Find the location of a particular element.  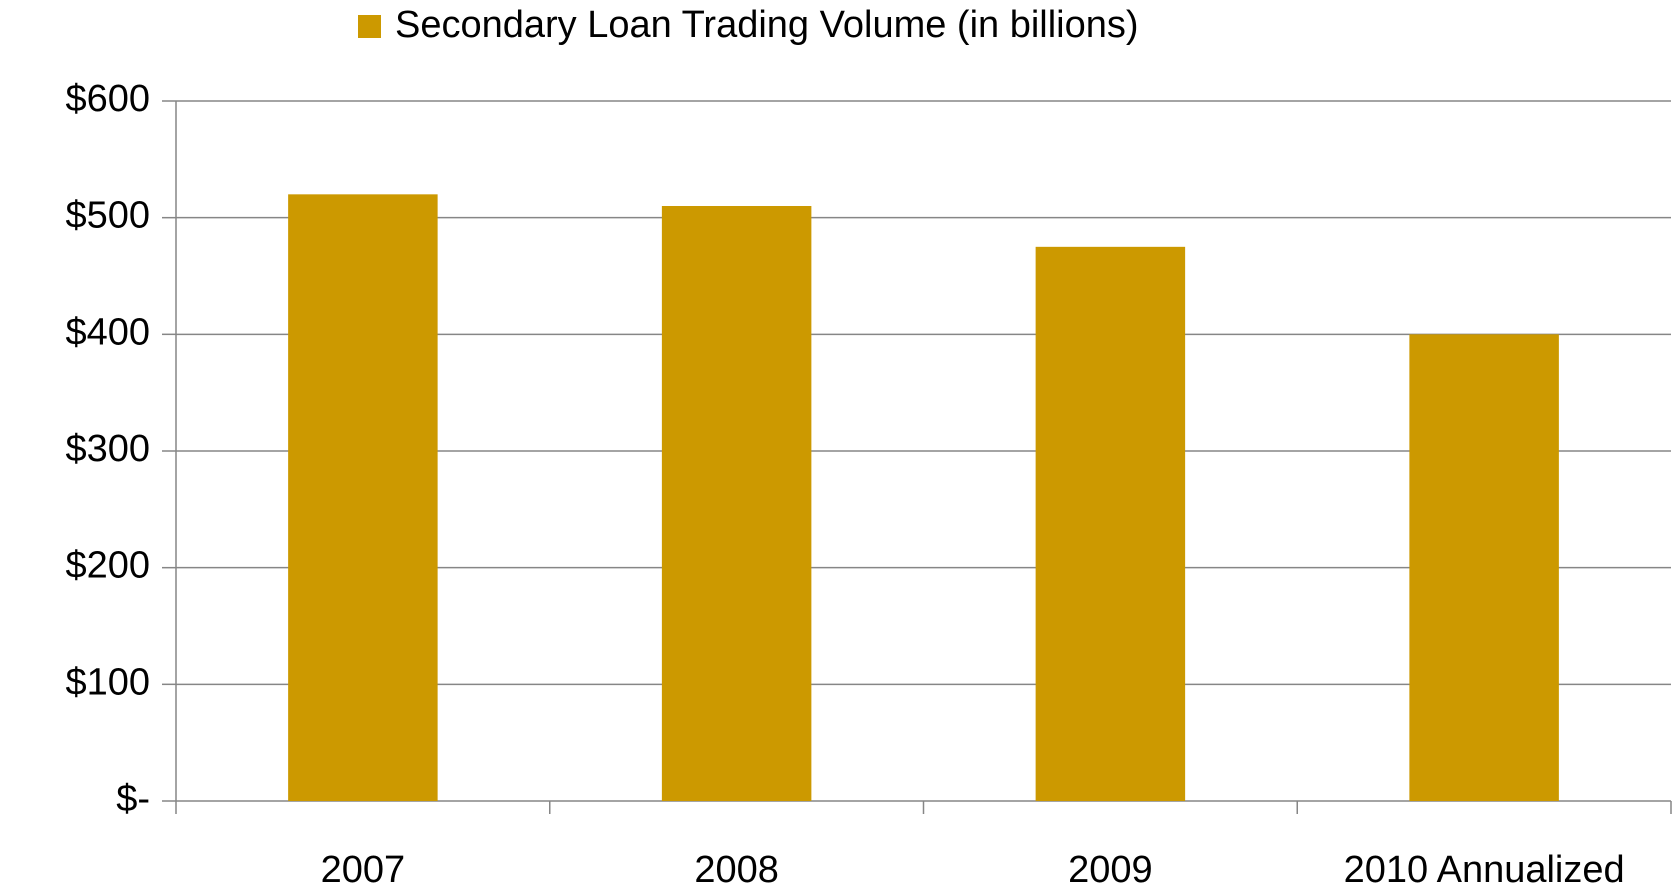

legend-swatch is located at coordinates (369, 26).